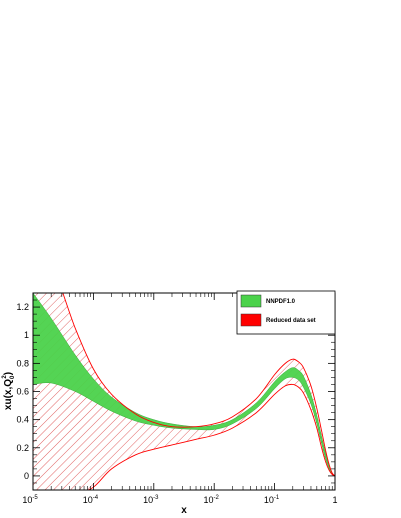 The image size is (401, 518). Describe the element at coordinates (22, 420) in the screenshot. I see `y-tick-label: 0.4` at that location.